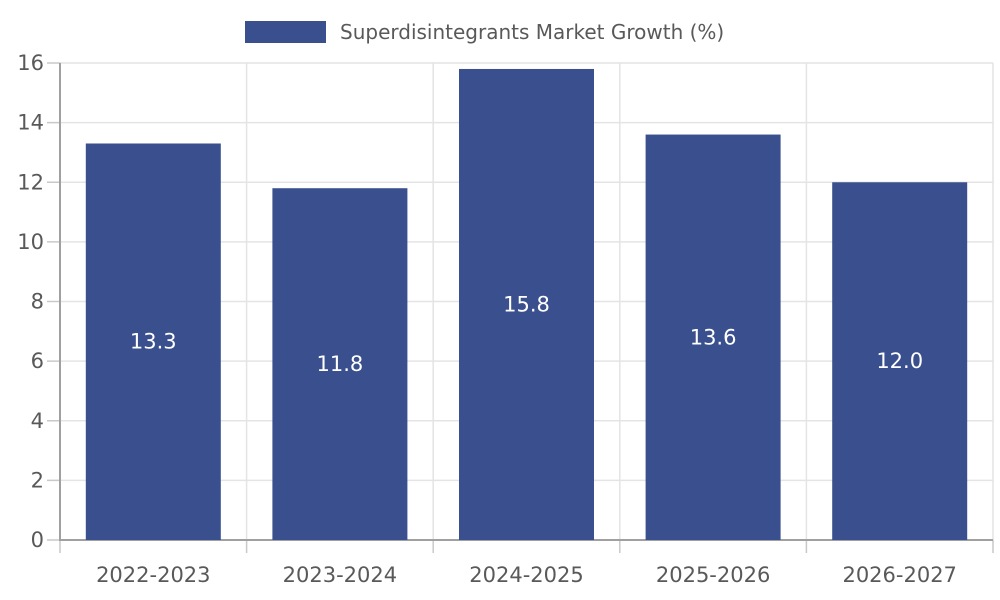 The height and width of the screenshot is (600, 1000). Describe the element at coordinates (340, 575) in the screenshot. I see `x-tick-label: 2023-2024` at that location.